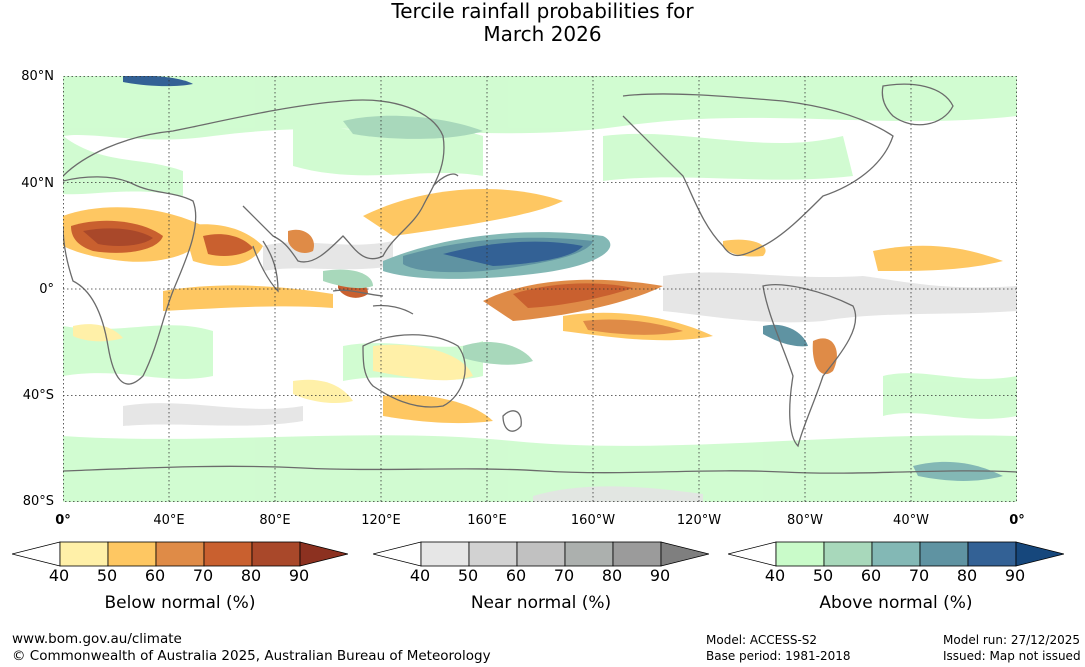 Image resolution: width=1085 pixels, height=667 pixels. I want to click on below-tick-60: 60, so click(155, 575).